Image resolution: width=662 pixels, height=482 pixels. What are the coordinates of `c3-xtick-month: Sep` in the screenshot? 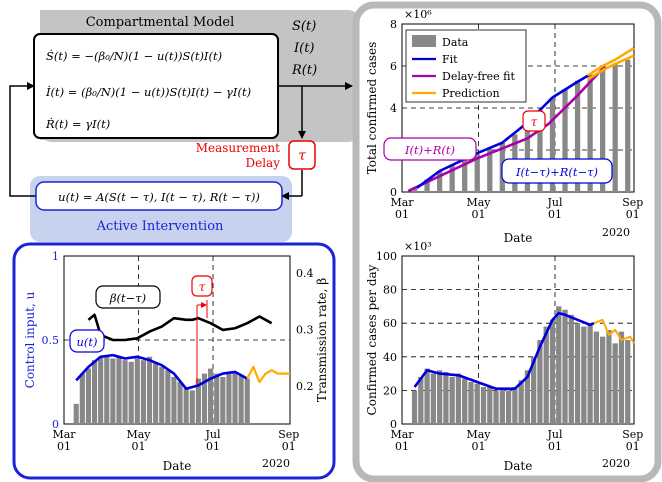 It's located at (288, 434).